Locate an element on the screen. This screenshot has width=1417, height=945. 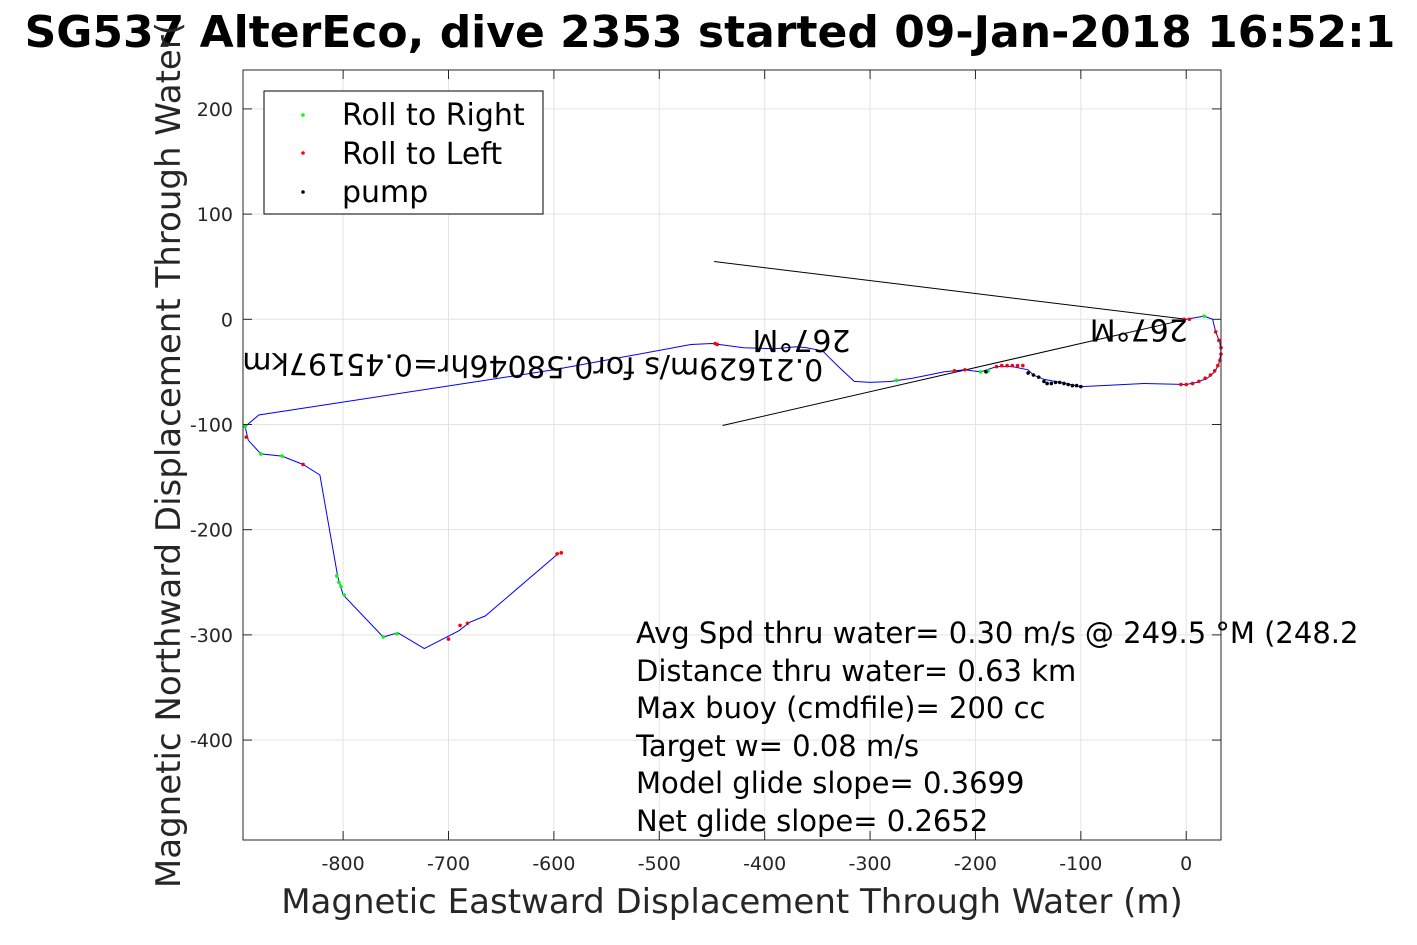
current-annotation: 0.21629m/s for0.58046hr=0.45197km is located at coordinates (532, 366).